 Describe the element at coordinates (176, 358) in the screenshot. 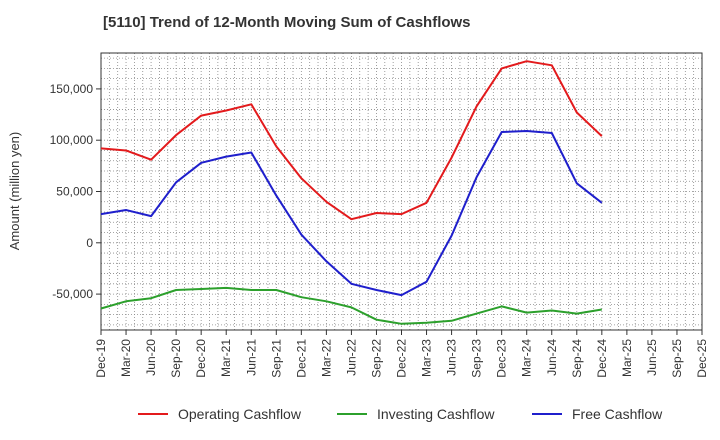

I see `x-tick-label: Sep-20` at that location.